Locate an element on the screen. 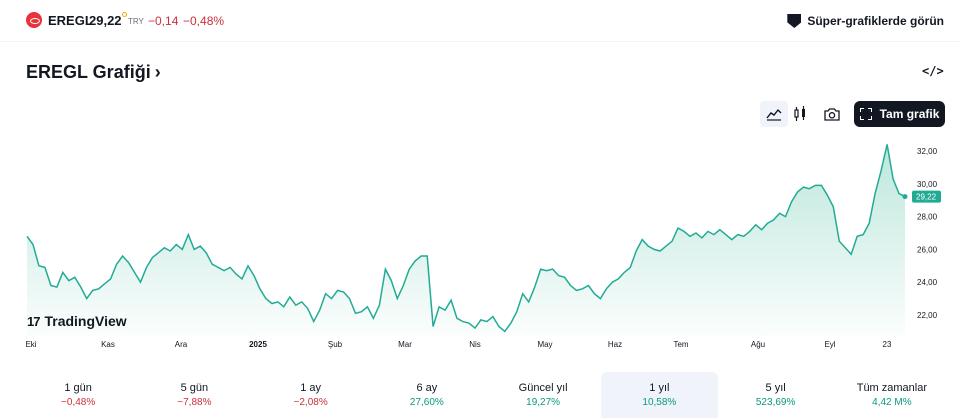 Image resolution: width=960 pixels, height=418 pixels. chart-title-link: EREGL Grafiği › is located at coordinates (93, 72).